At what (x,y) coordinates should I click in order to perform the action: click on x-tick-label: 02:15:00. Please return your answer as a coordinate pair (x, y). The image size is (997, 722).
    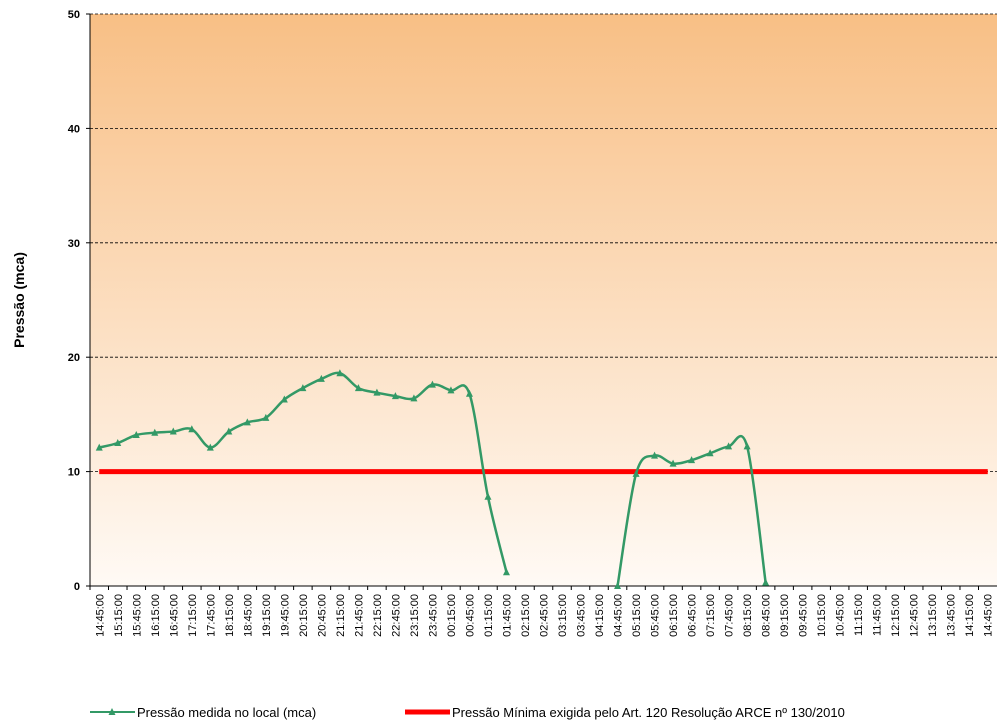
    Looking at the image, I should click on (526, 615).